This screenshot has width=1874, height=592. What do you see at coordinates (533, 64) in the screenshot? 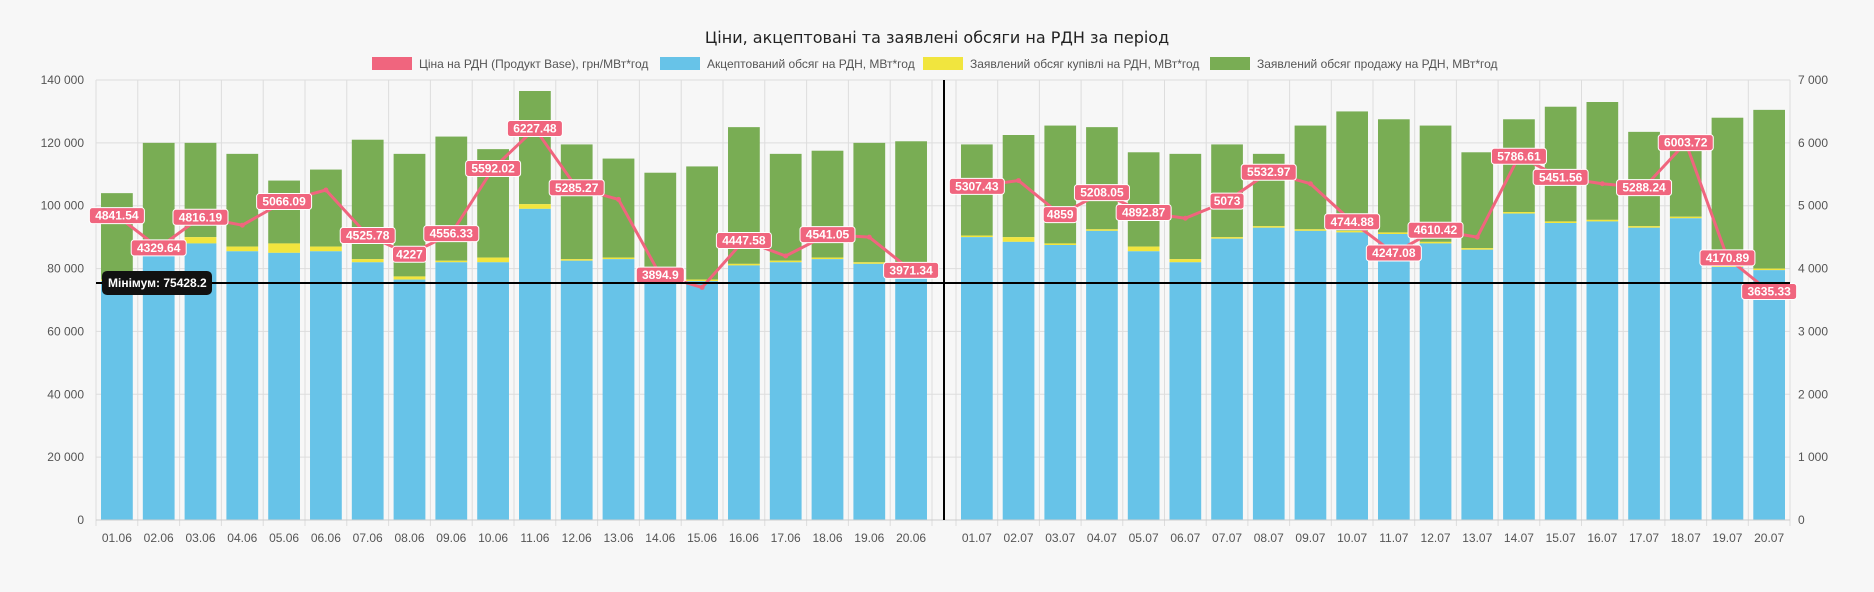
I see `legend-label-price: Ціна на РДН (Продукт Base), грн/МВт*год` at bounding box center [533, 64].